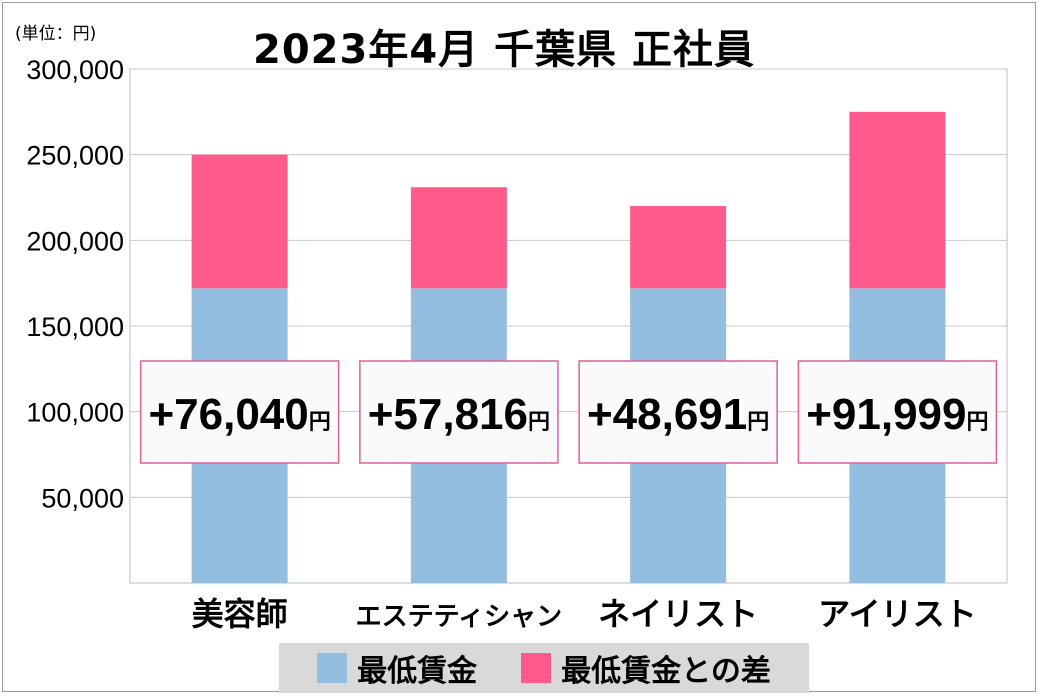 The height and width of the screenshot is (696, 1040). I want to click on legend-label-difference: 最低賃金との差, so click(666, 671).